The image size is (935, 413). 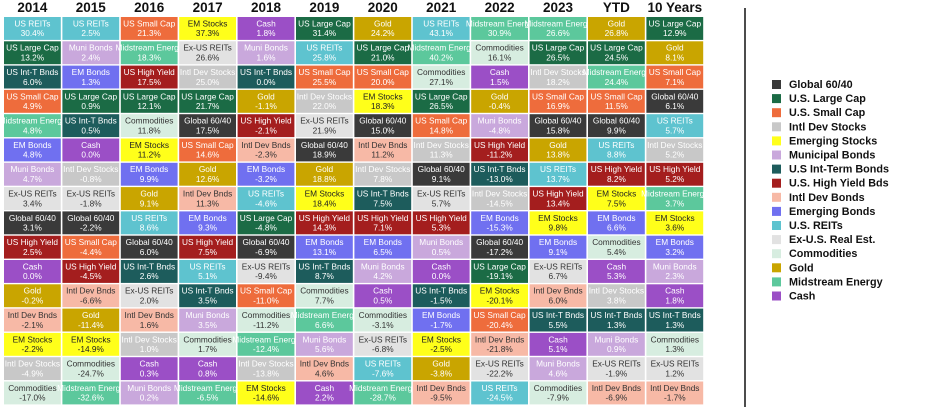 I want to click on legend-item-intl-dev-stocks: Intl Dev Stocks, so click(x=819, y=127).